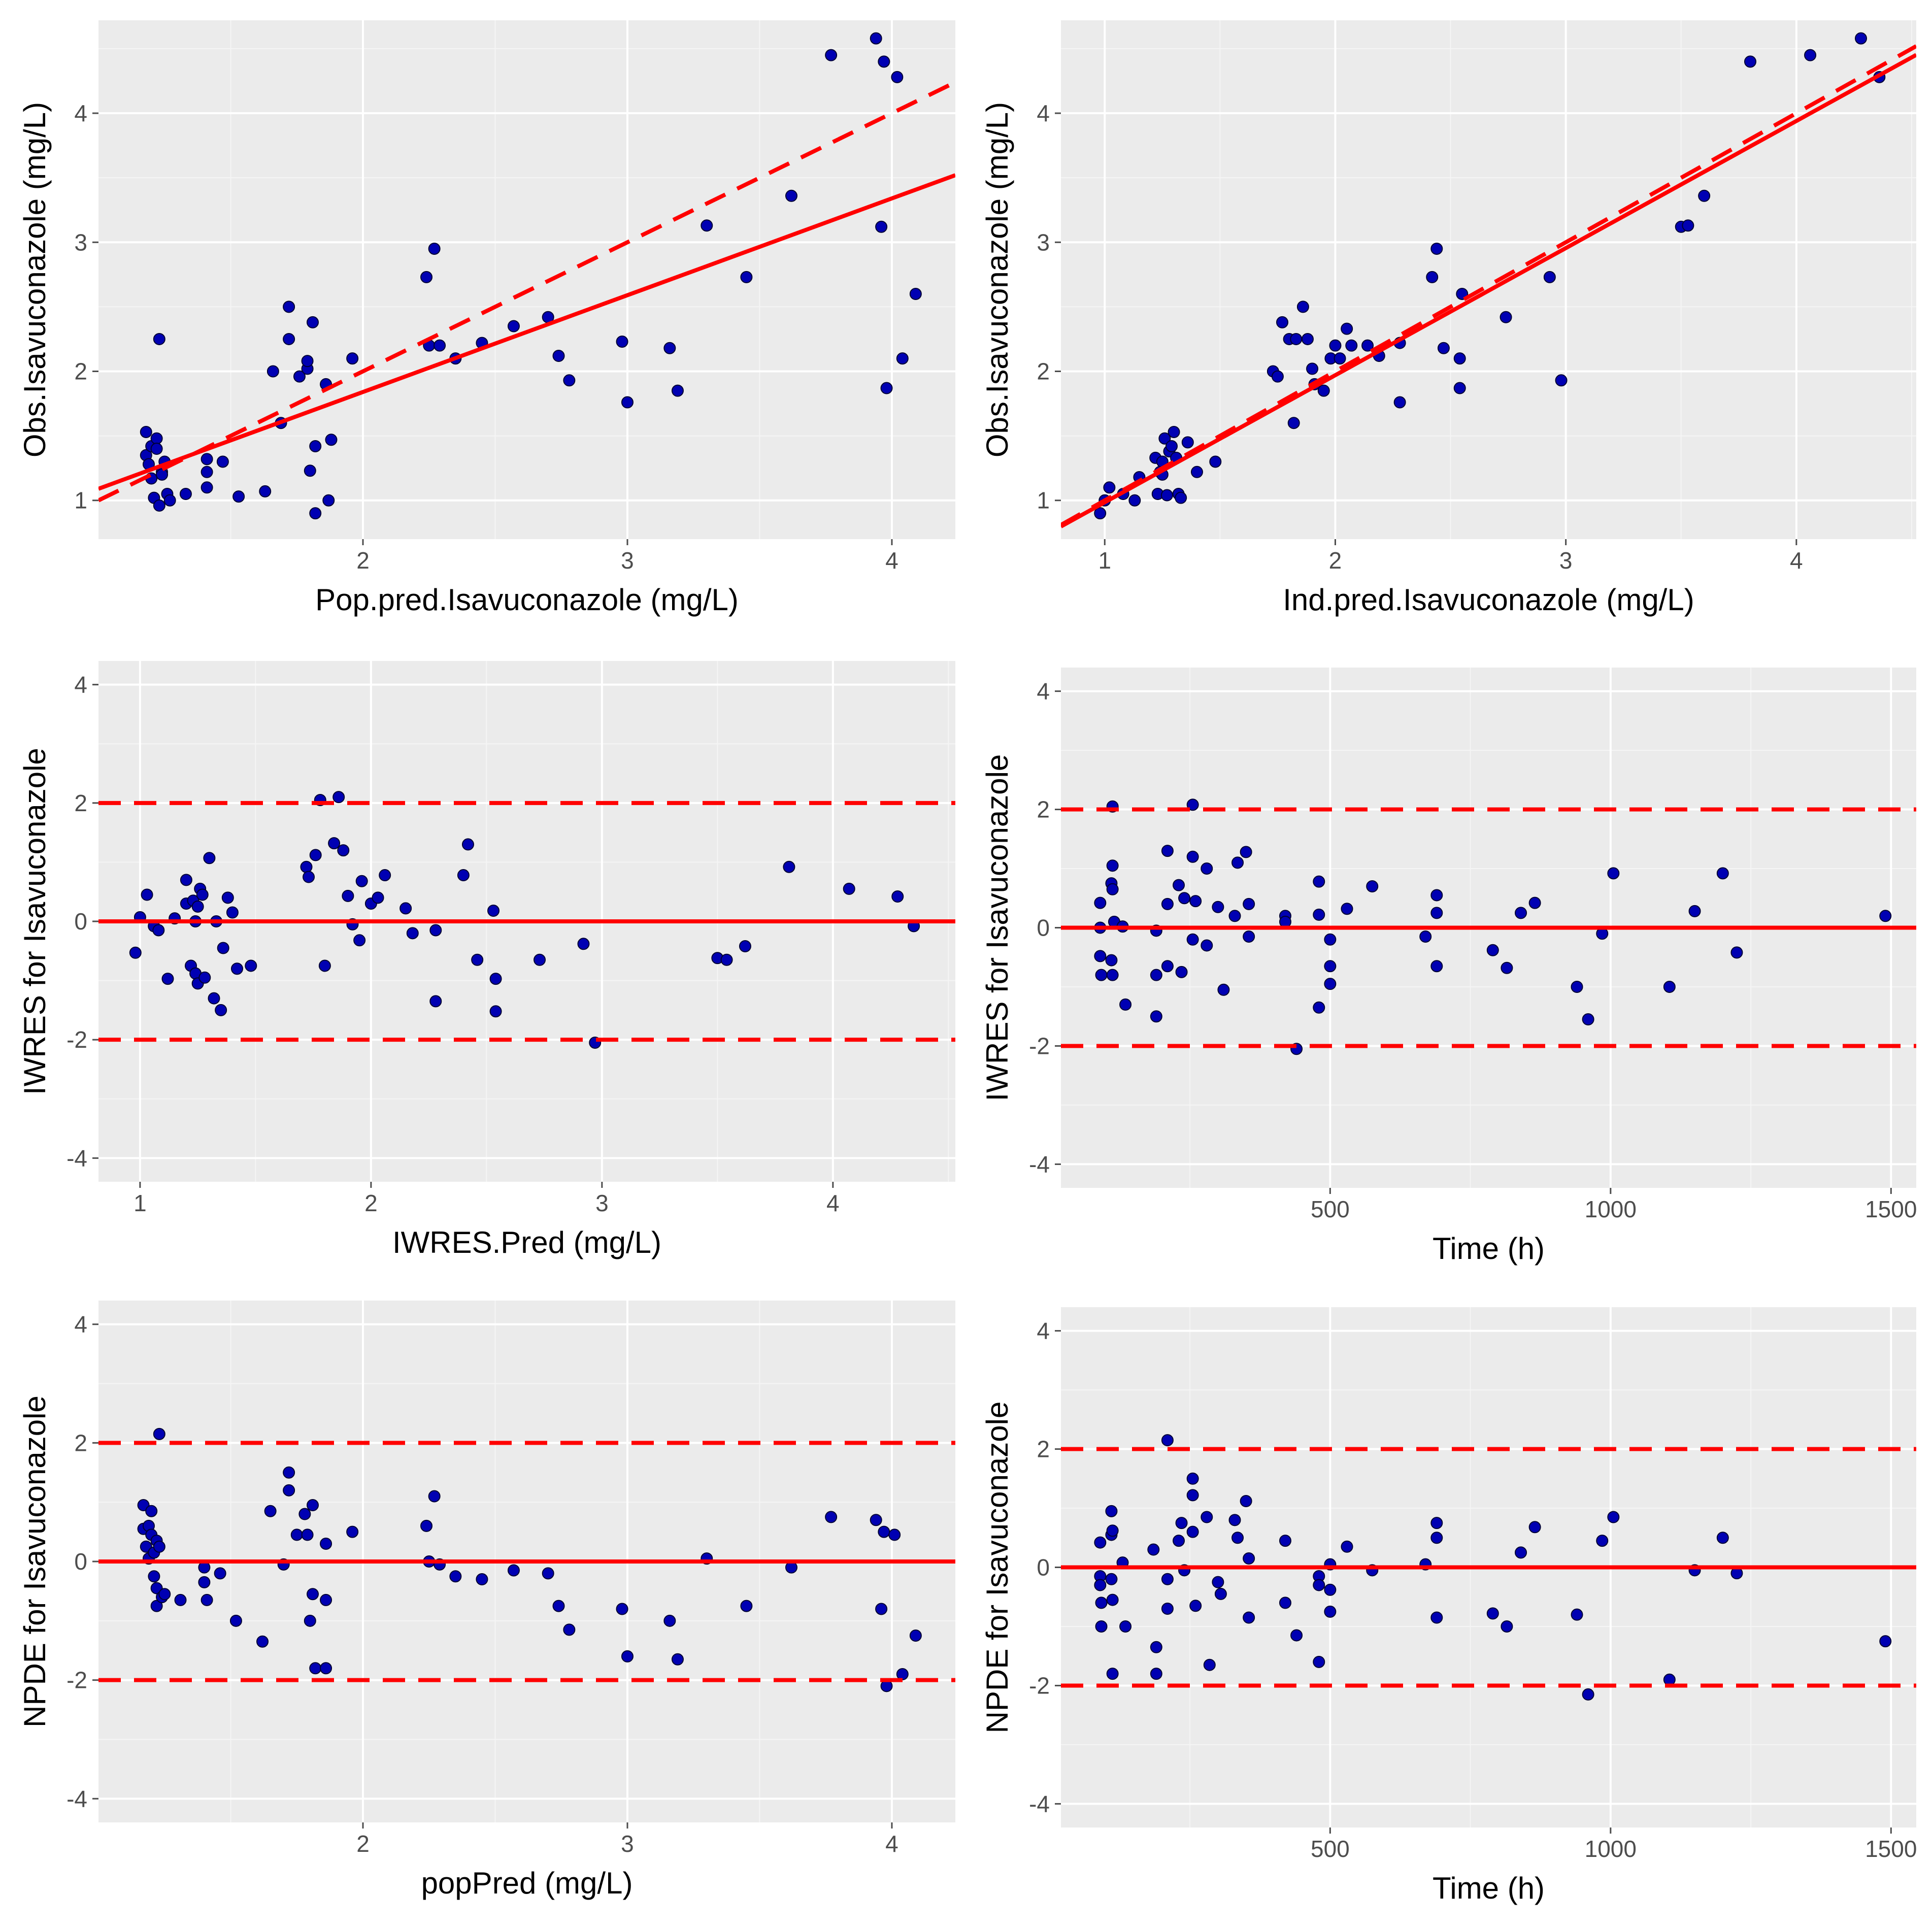 Image resolution: width=1932 pixels, height=1928 pixels. What do you see at coordinates (1043, 1567) in the screenshot?
I see `y-tick-label: 0` at bounding box center [1043, 1567].